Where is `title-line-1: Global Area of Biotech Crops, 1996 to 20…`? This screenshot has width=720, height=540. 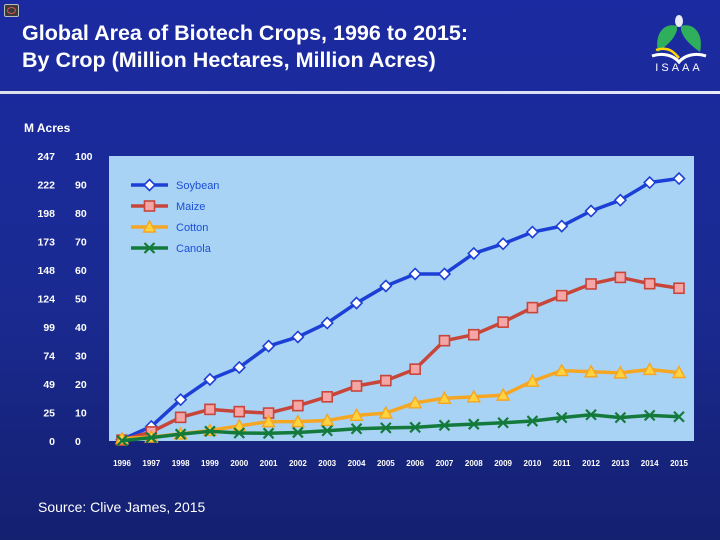 title-line-1: Global Area of Biotech Crops, 1996 to 20… is located at coordinates (245, 33).